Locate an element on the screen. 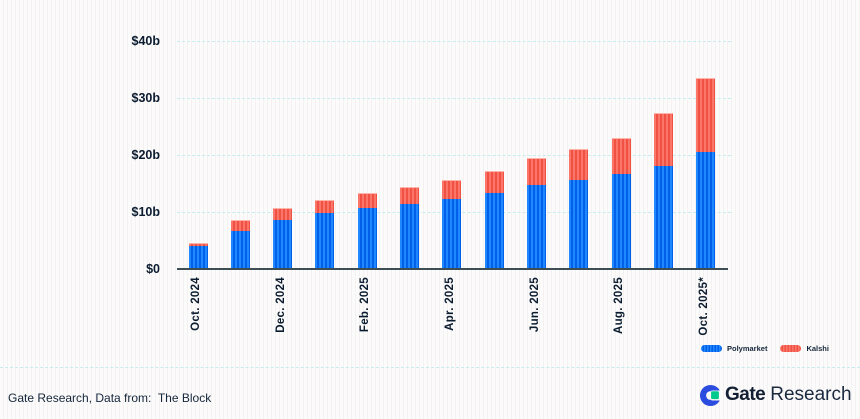 This screenshot has height=419, width=860. x-tick-label: Oct. 2025* is located at coordinates (703, 306).